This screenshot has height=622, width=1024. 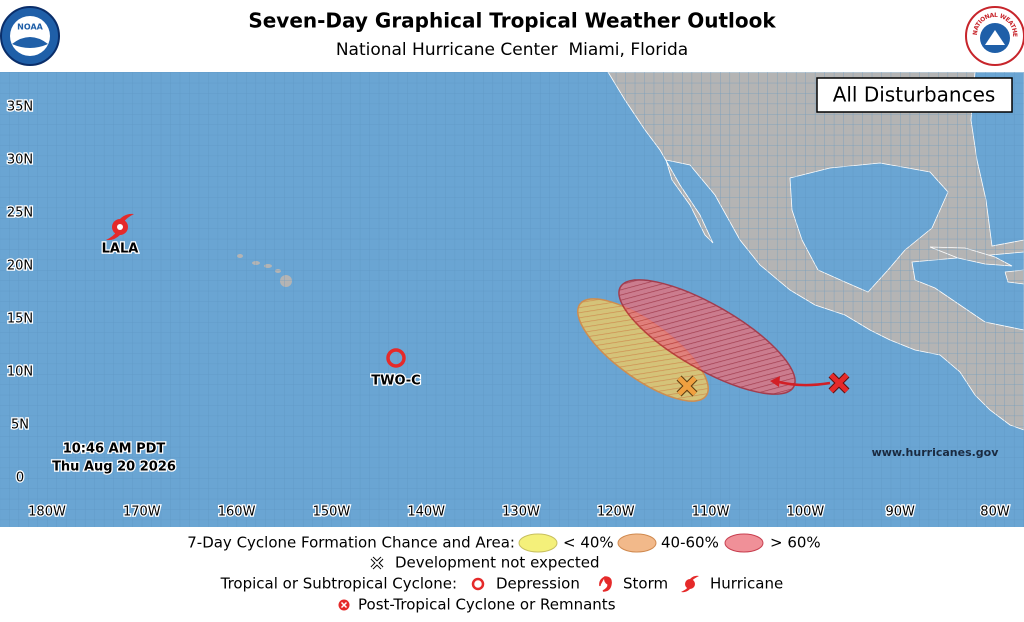 I want to click on legend-swatch-high, so click(x=744, y=543).